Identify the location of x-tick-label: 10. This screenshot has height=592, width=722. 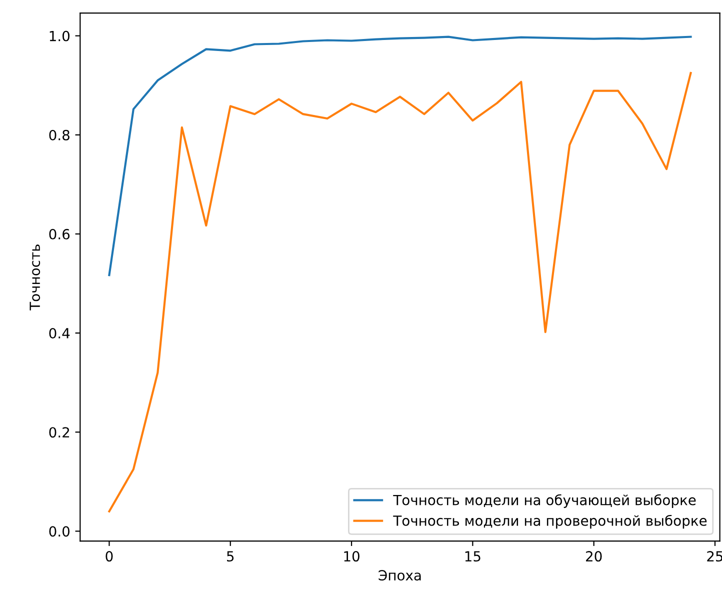
(352, 556).